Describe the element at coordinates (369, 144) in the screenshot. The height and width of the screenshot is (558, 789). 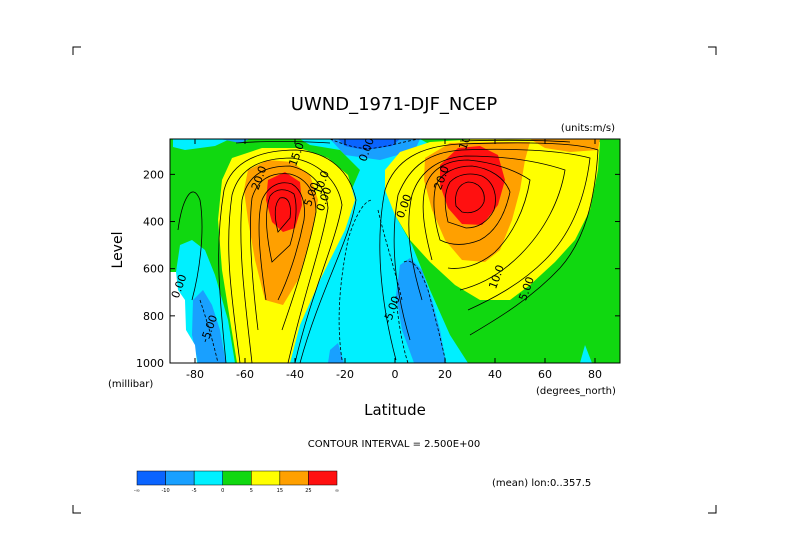
I see `fill-band-below-minus10` at that location.